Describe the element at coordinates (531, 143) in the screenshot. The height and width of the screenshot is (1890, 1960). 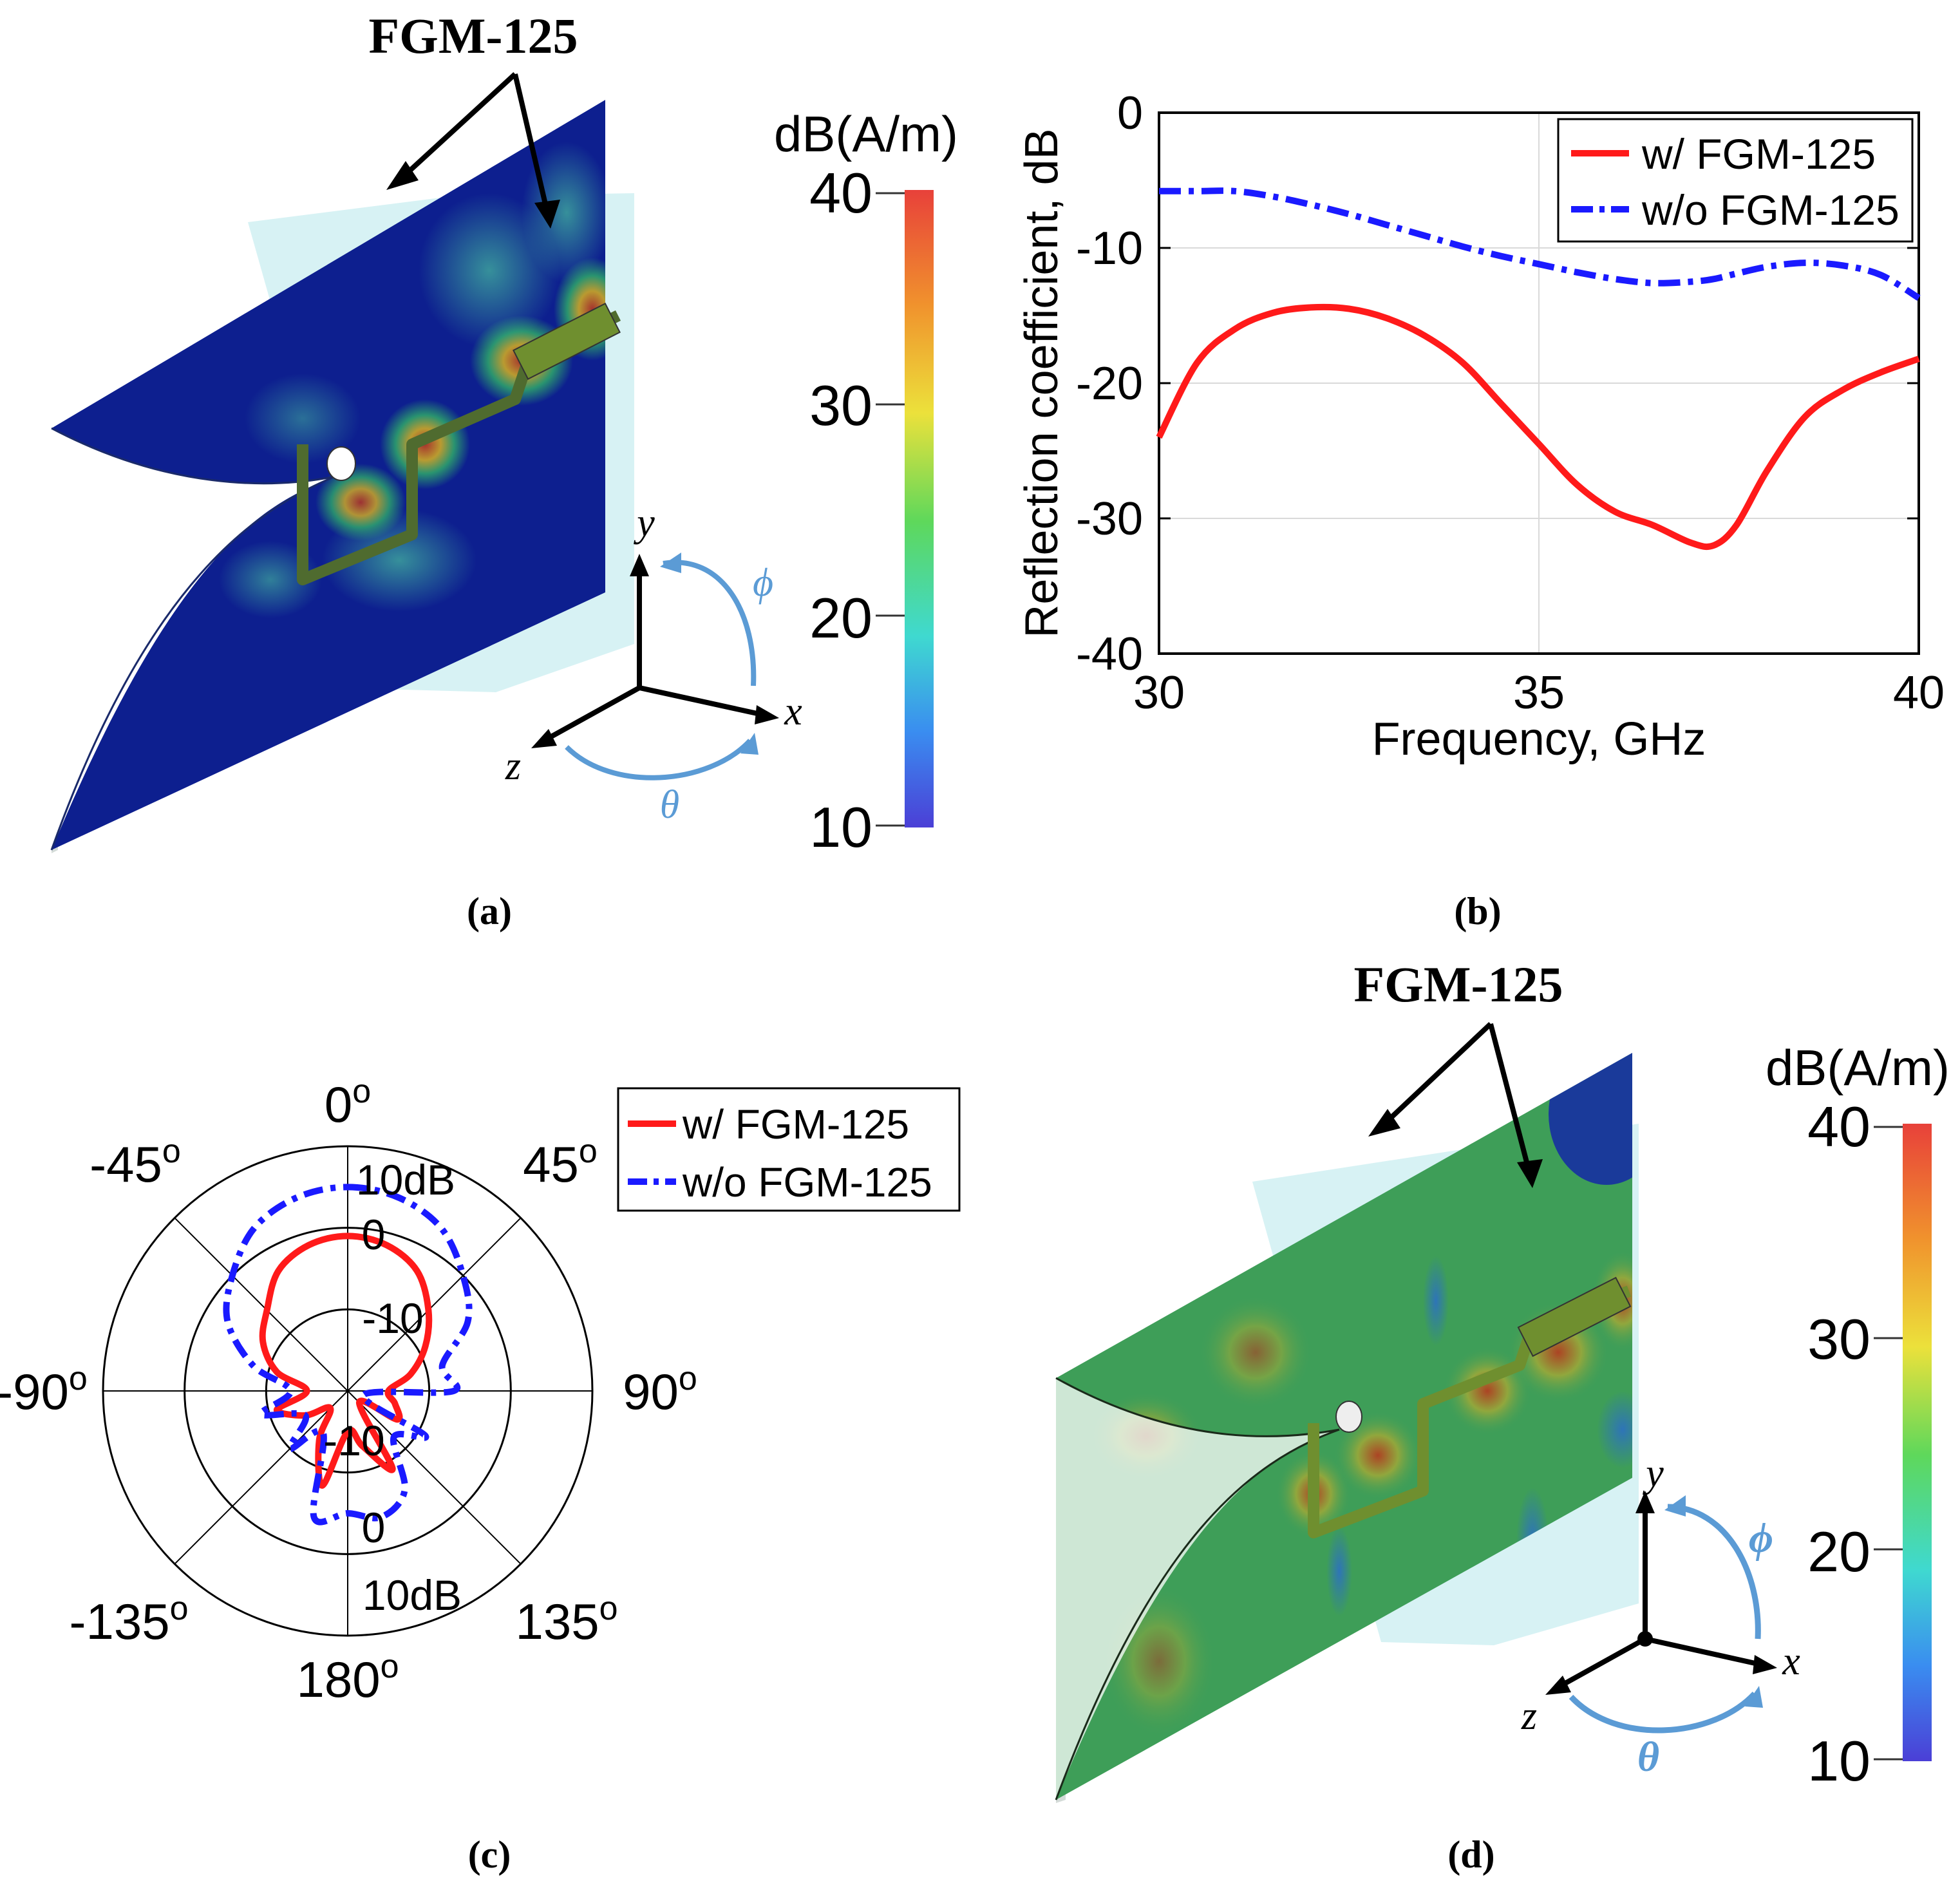
I see `callout-arrow-plane-a` at that location.